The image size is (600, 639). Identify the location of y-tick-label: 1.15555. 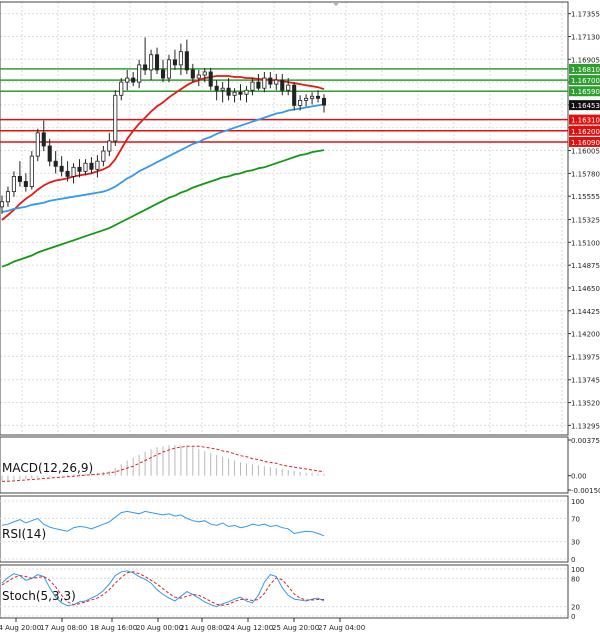
(585, 197).